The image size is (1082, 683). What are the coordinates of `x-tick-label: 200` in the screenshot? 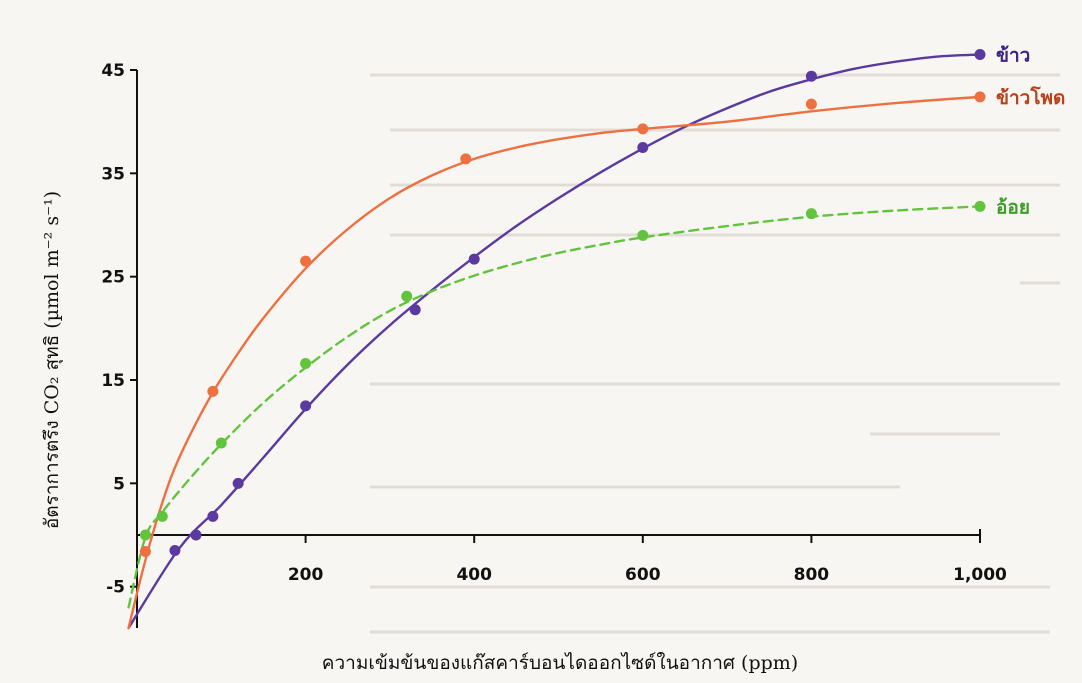 It's located at (306, 575).